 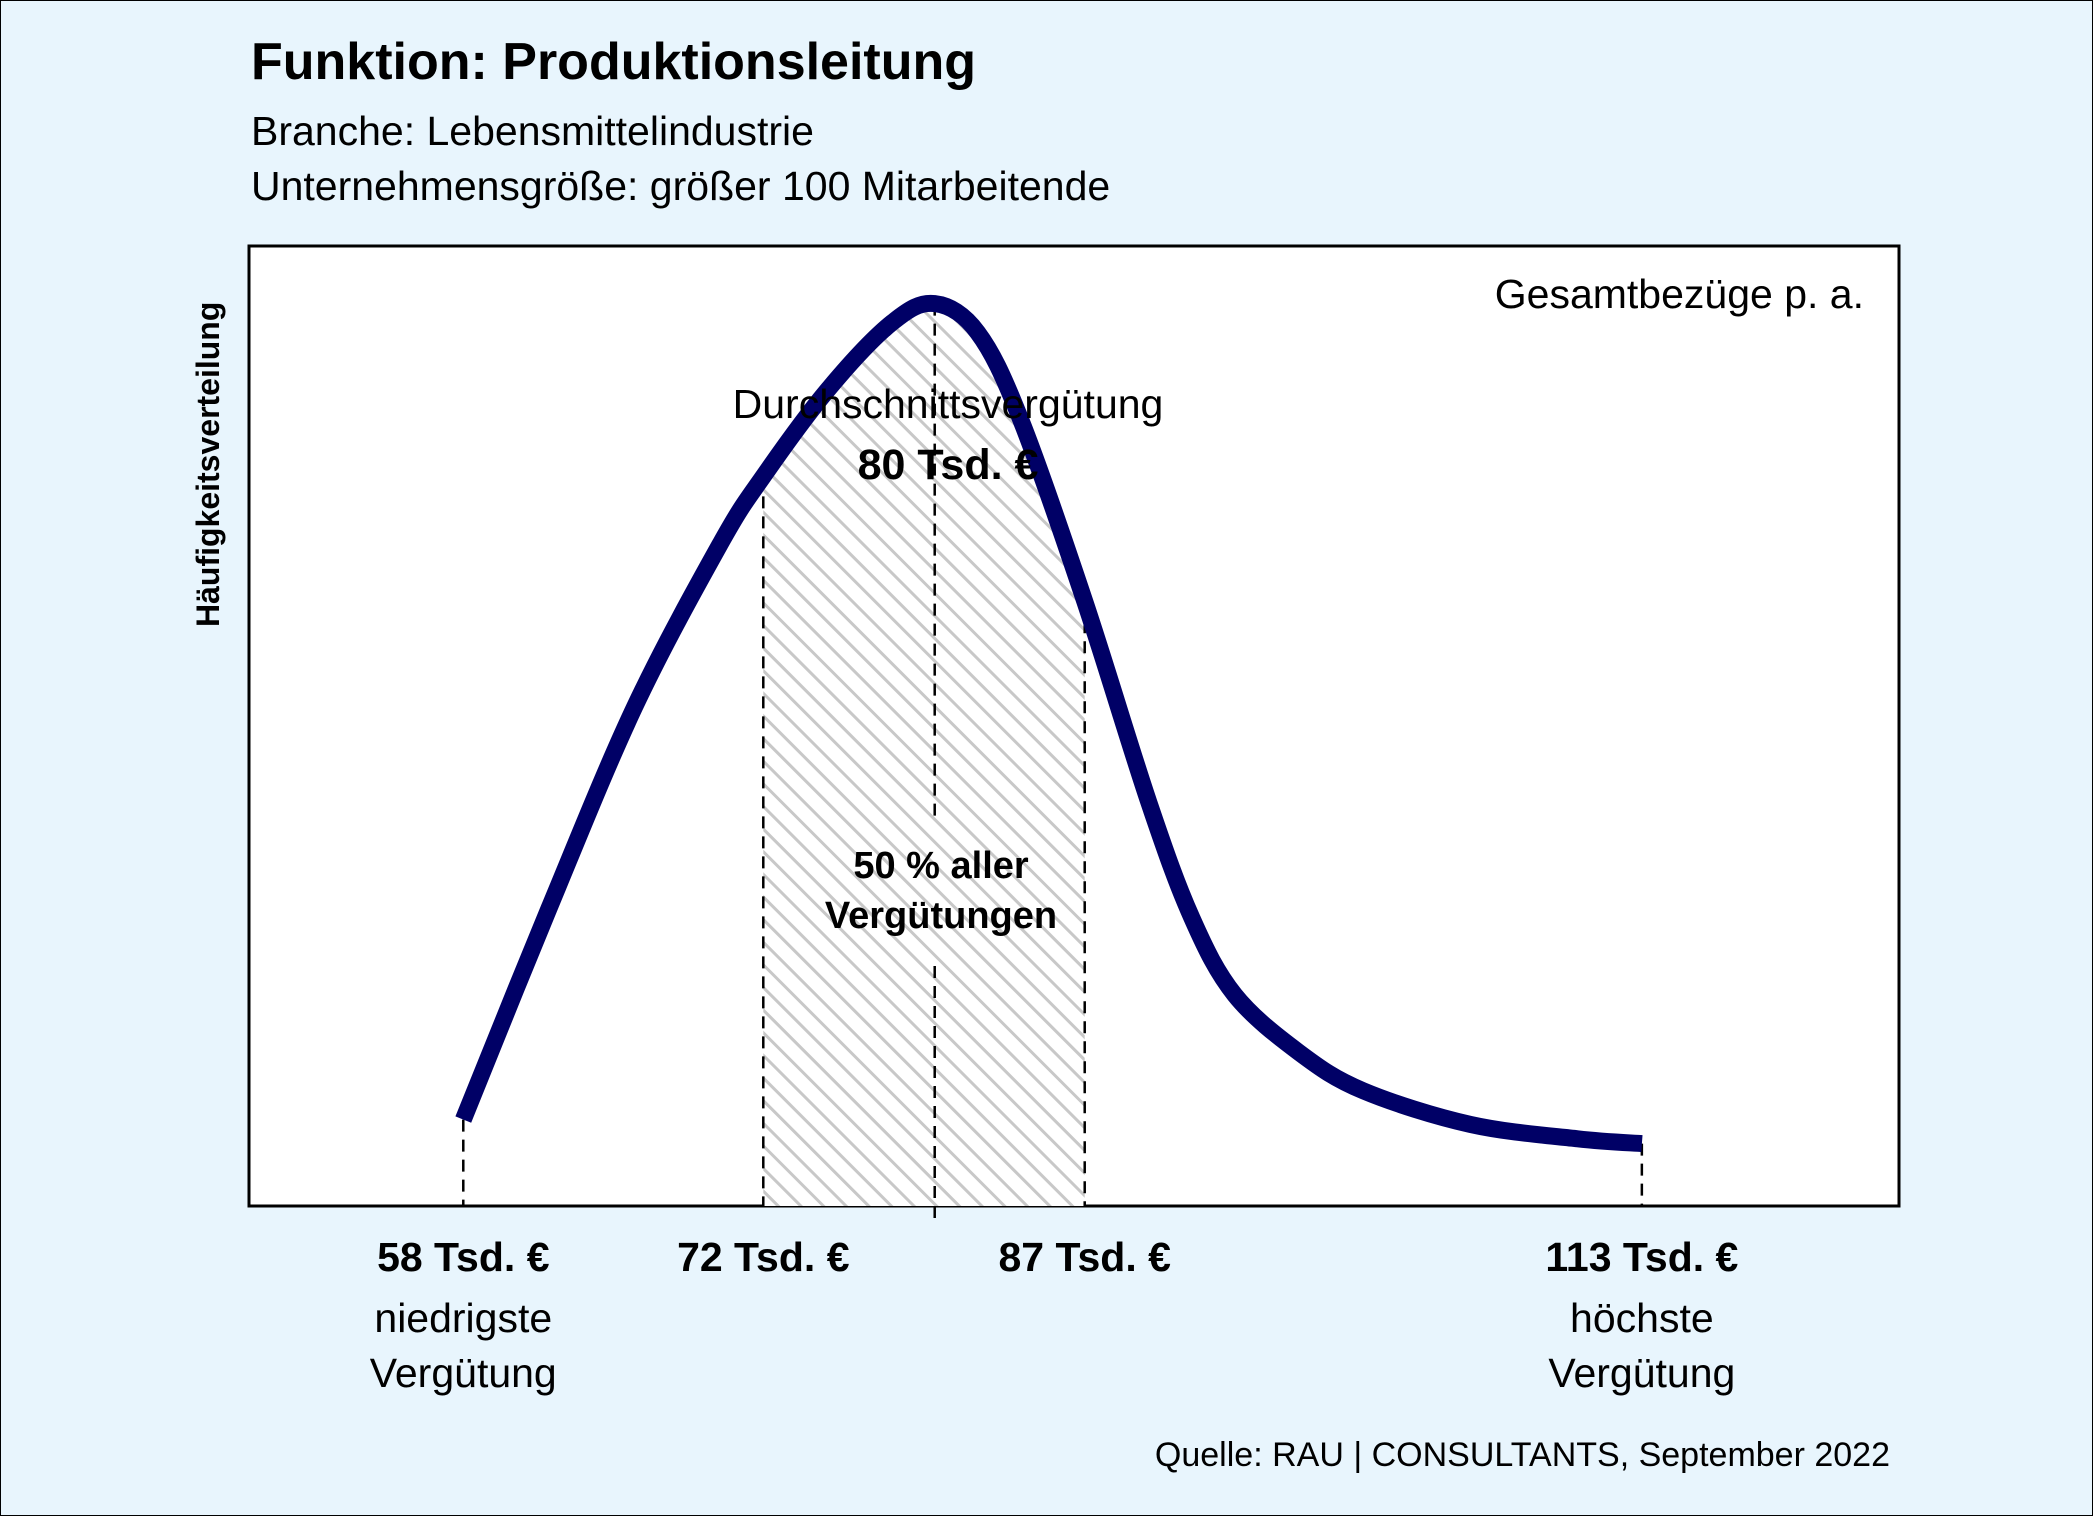 I want to click on tick-label-113: 113 Tsd. €, so click(x=1642, y=1257).